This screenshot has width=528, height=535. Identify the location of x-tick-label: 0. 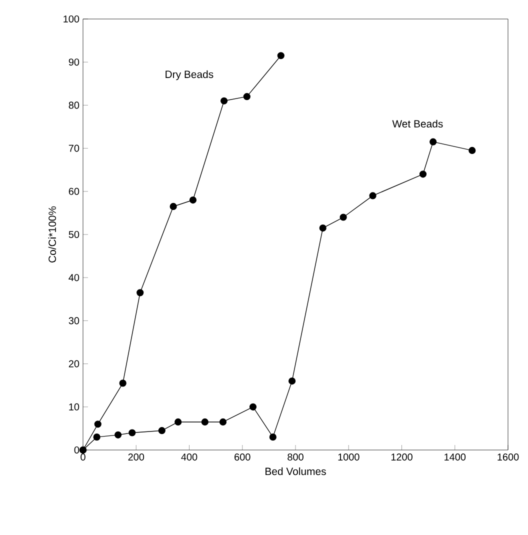
(83, 457).